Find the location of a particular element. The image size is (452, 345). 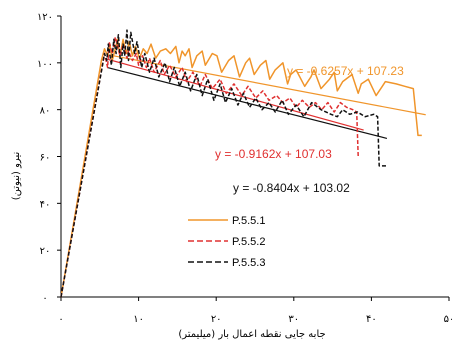

y-tick-label: ۲۰ is located at coordinates (45, 251).